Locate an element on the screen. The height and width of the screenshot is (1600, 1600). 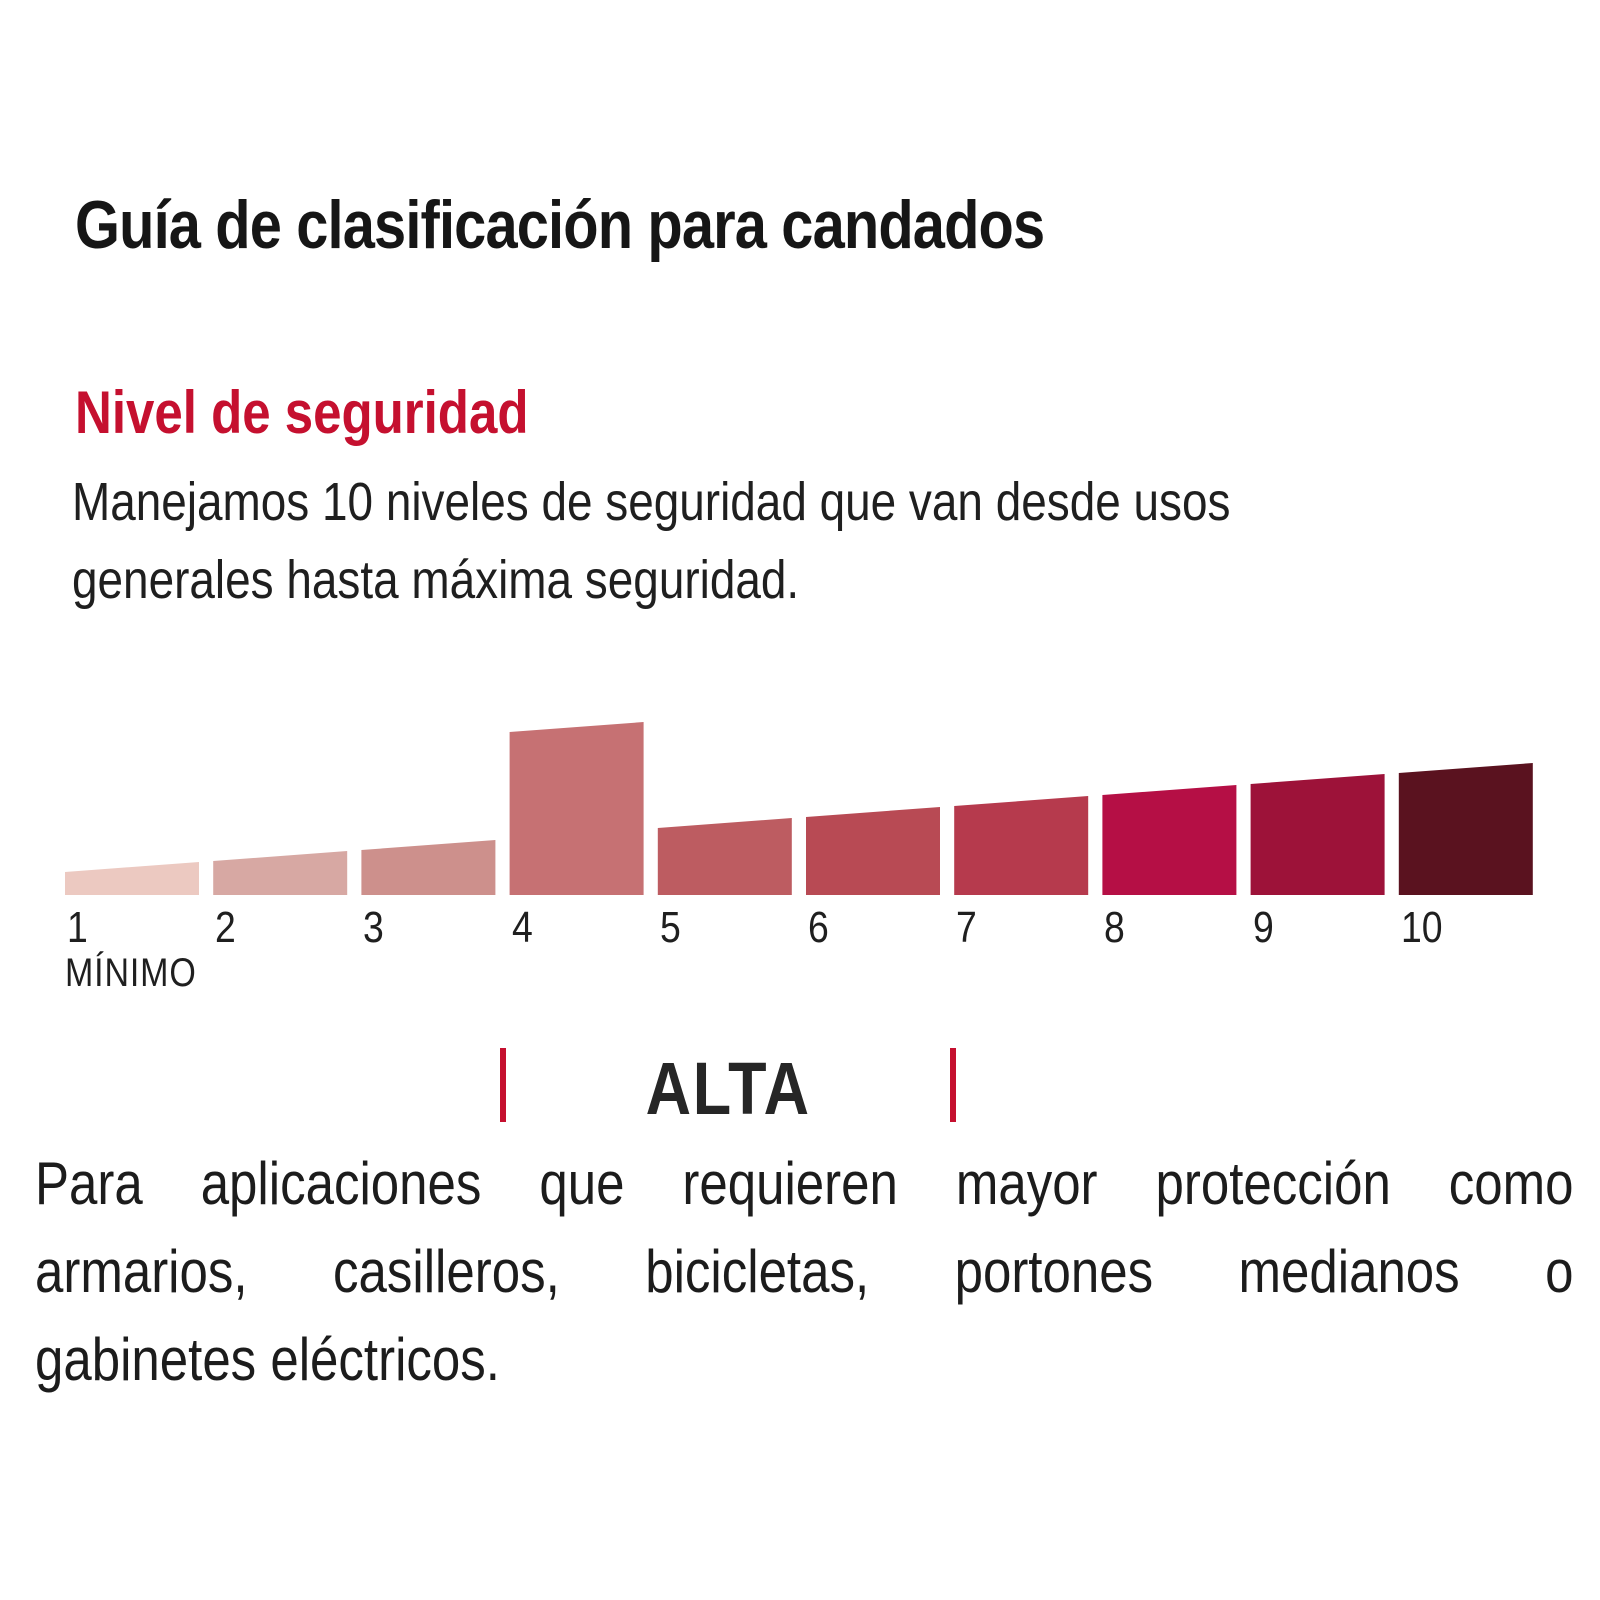
alta-range-label-text: ALTA is located at coordinates (728, 1088).